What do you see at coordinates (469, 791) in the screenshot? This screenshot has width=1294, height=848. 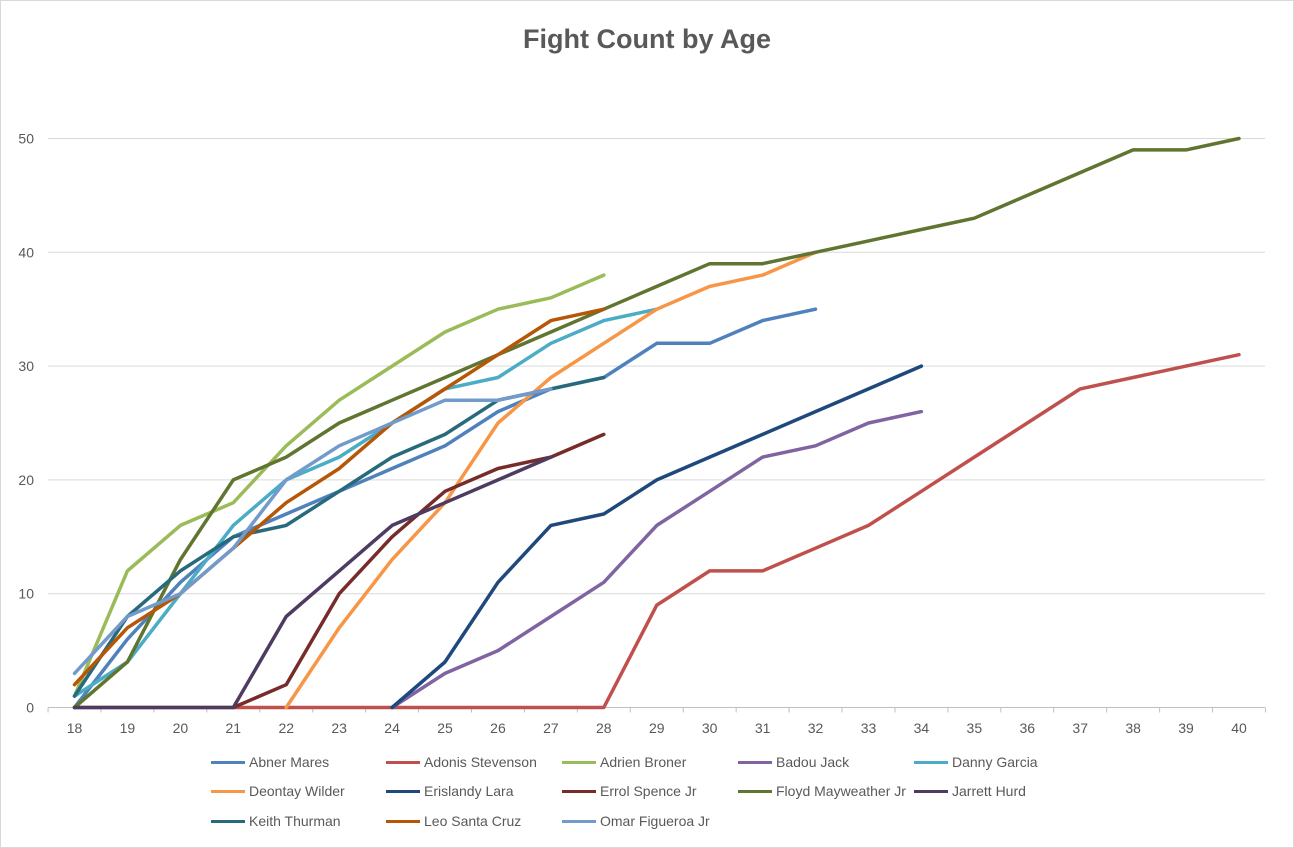 I see `legend-label: Erislandy Lara` at bounding box center [469, 791].